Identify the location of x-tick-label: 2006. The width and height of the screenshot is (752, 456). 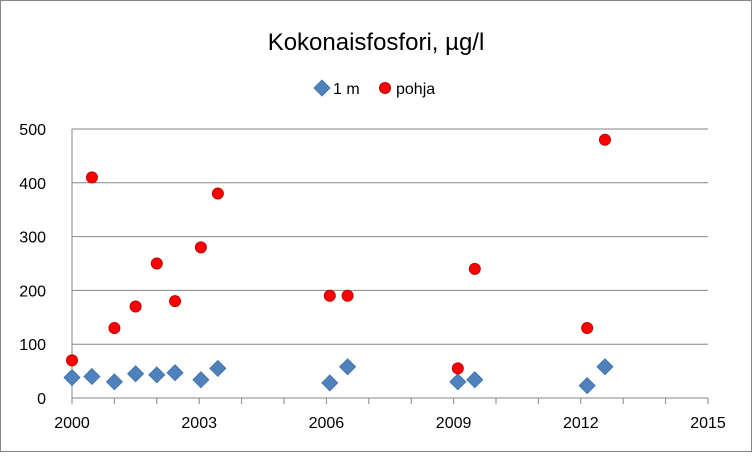
(327, 423).